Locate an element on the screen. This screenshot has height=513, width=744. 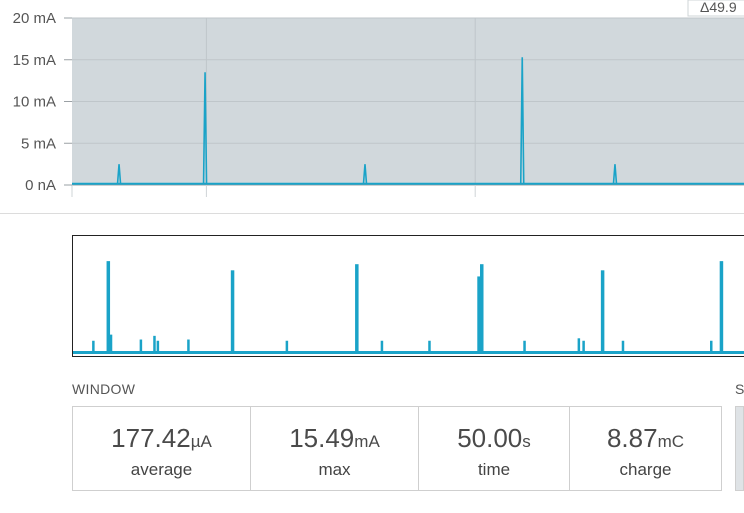
x-axis-ticks is located at coordinates (273, 191).